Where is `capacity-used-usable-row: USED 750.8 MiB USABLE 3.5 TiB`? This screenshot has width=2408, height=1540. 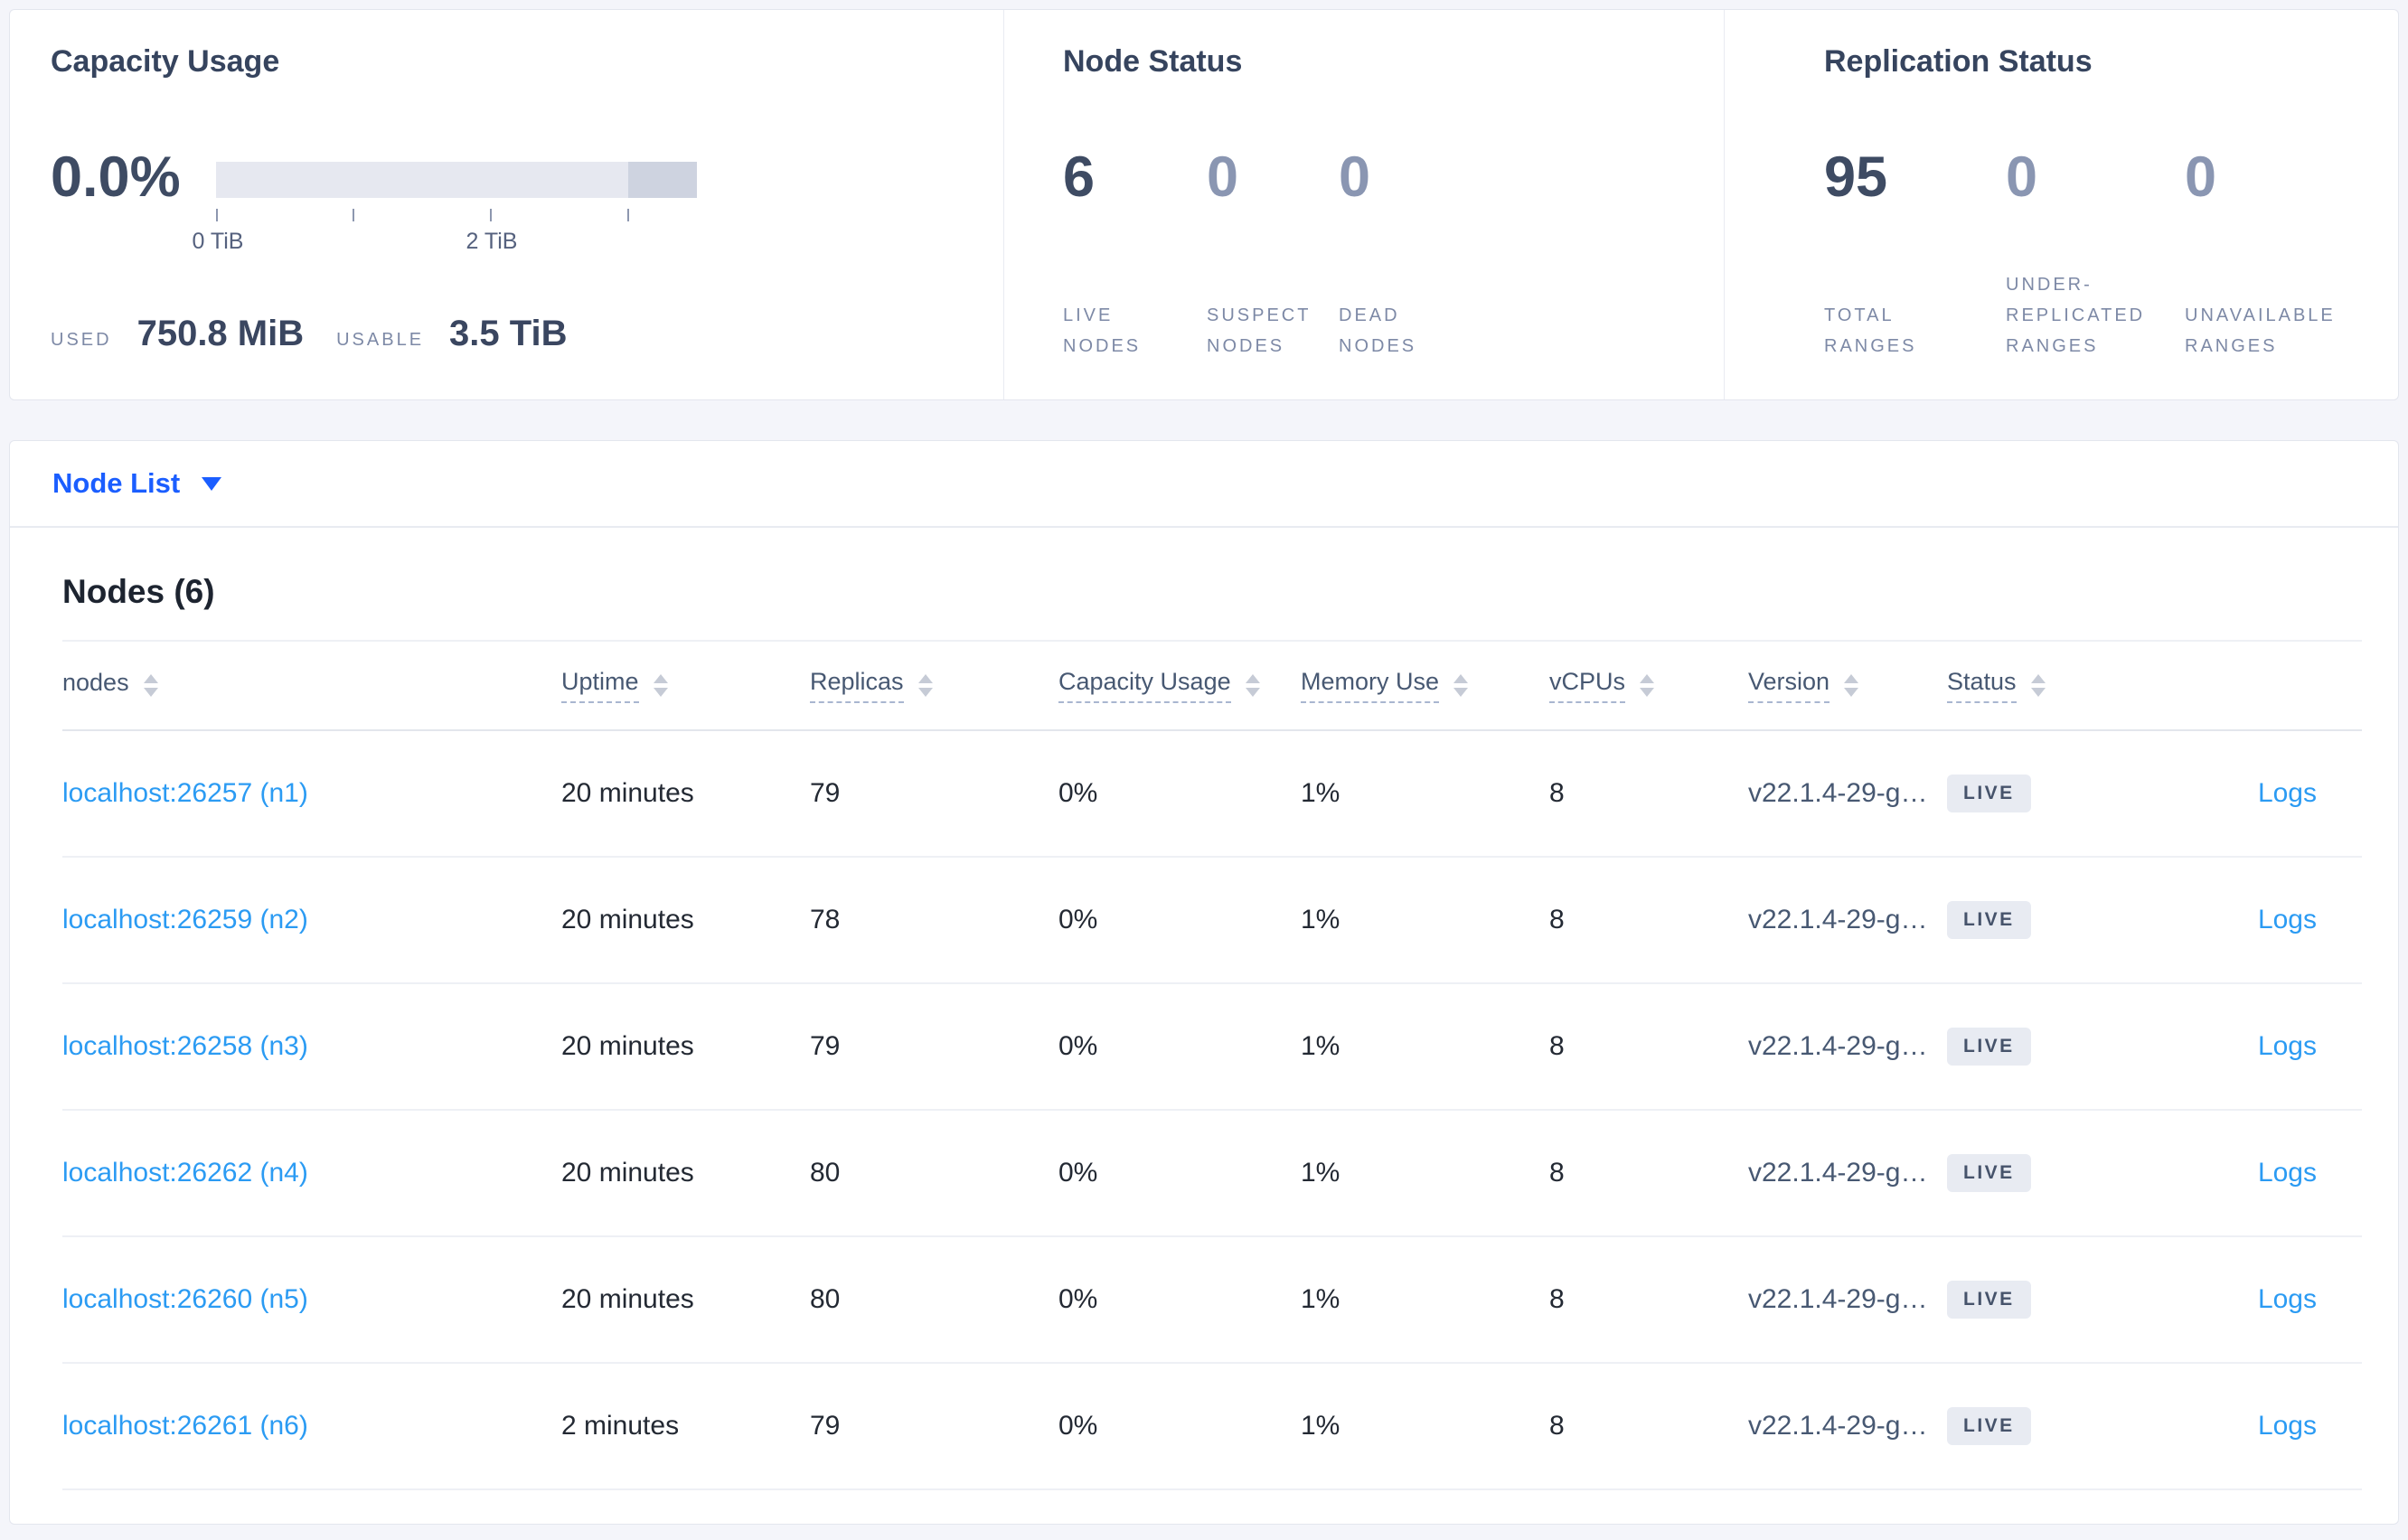 capacity-used-usable-row: USED 750.8 MiB USABLE 3.5 TiB is located at coordinates (309, 334).